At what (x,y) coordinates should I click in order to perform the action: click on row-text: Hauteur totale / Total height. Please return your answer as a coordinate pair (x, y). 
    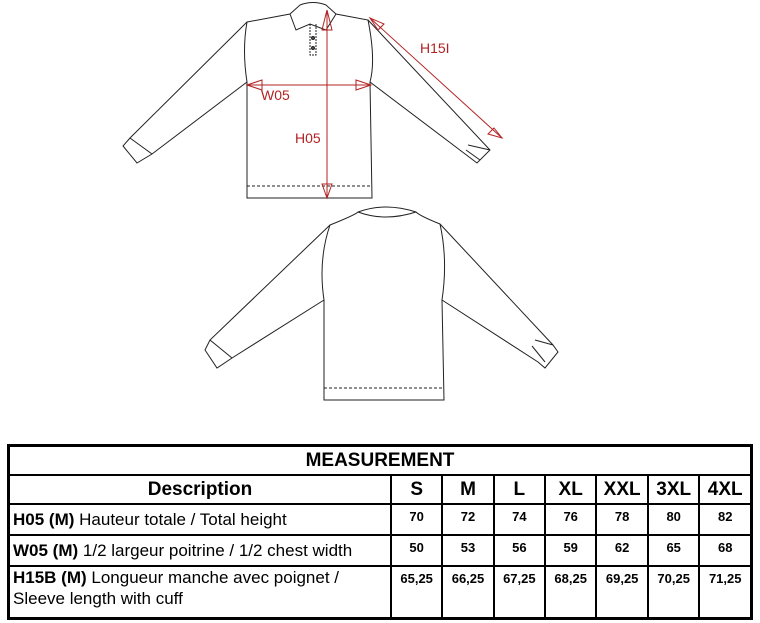
    Looking at the image, I should click on (180, 519).